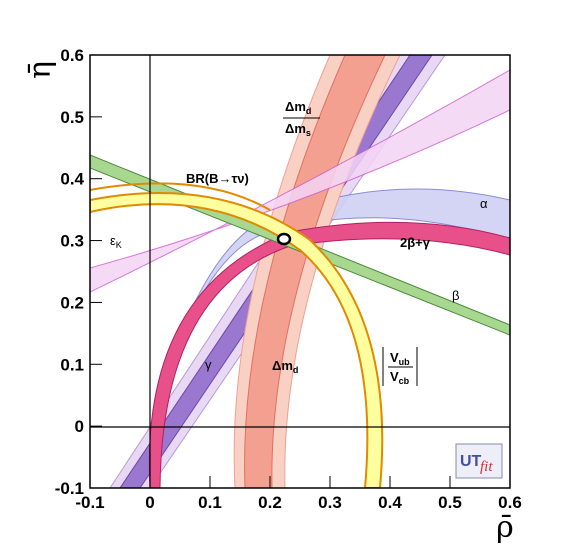 The width and height of the screenshot is (567, 544). Describe the element at coordinates (116, 241) in the screenshot. I see `label-epsk: εK` at that location.